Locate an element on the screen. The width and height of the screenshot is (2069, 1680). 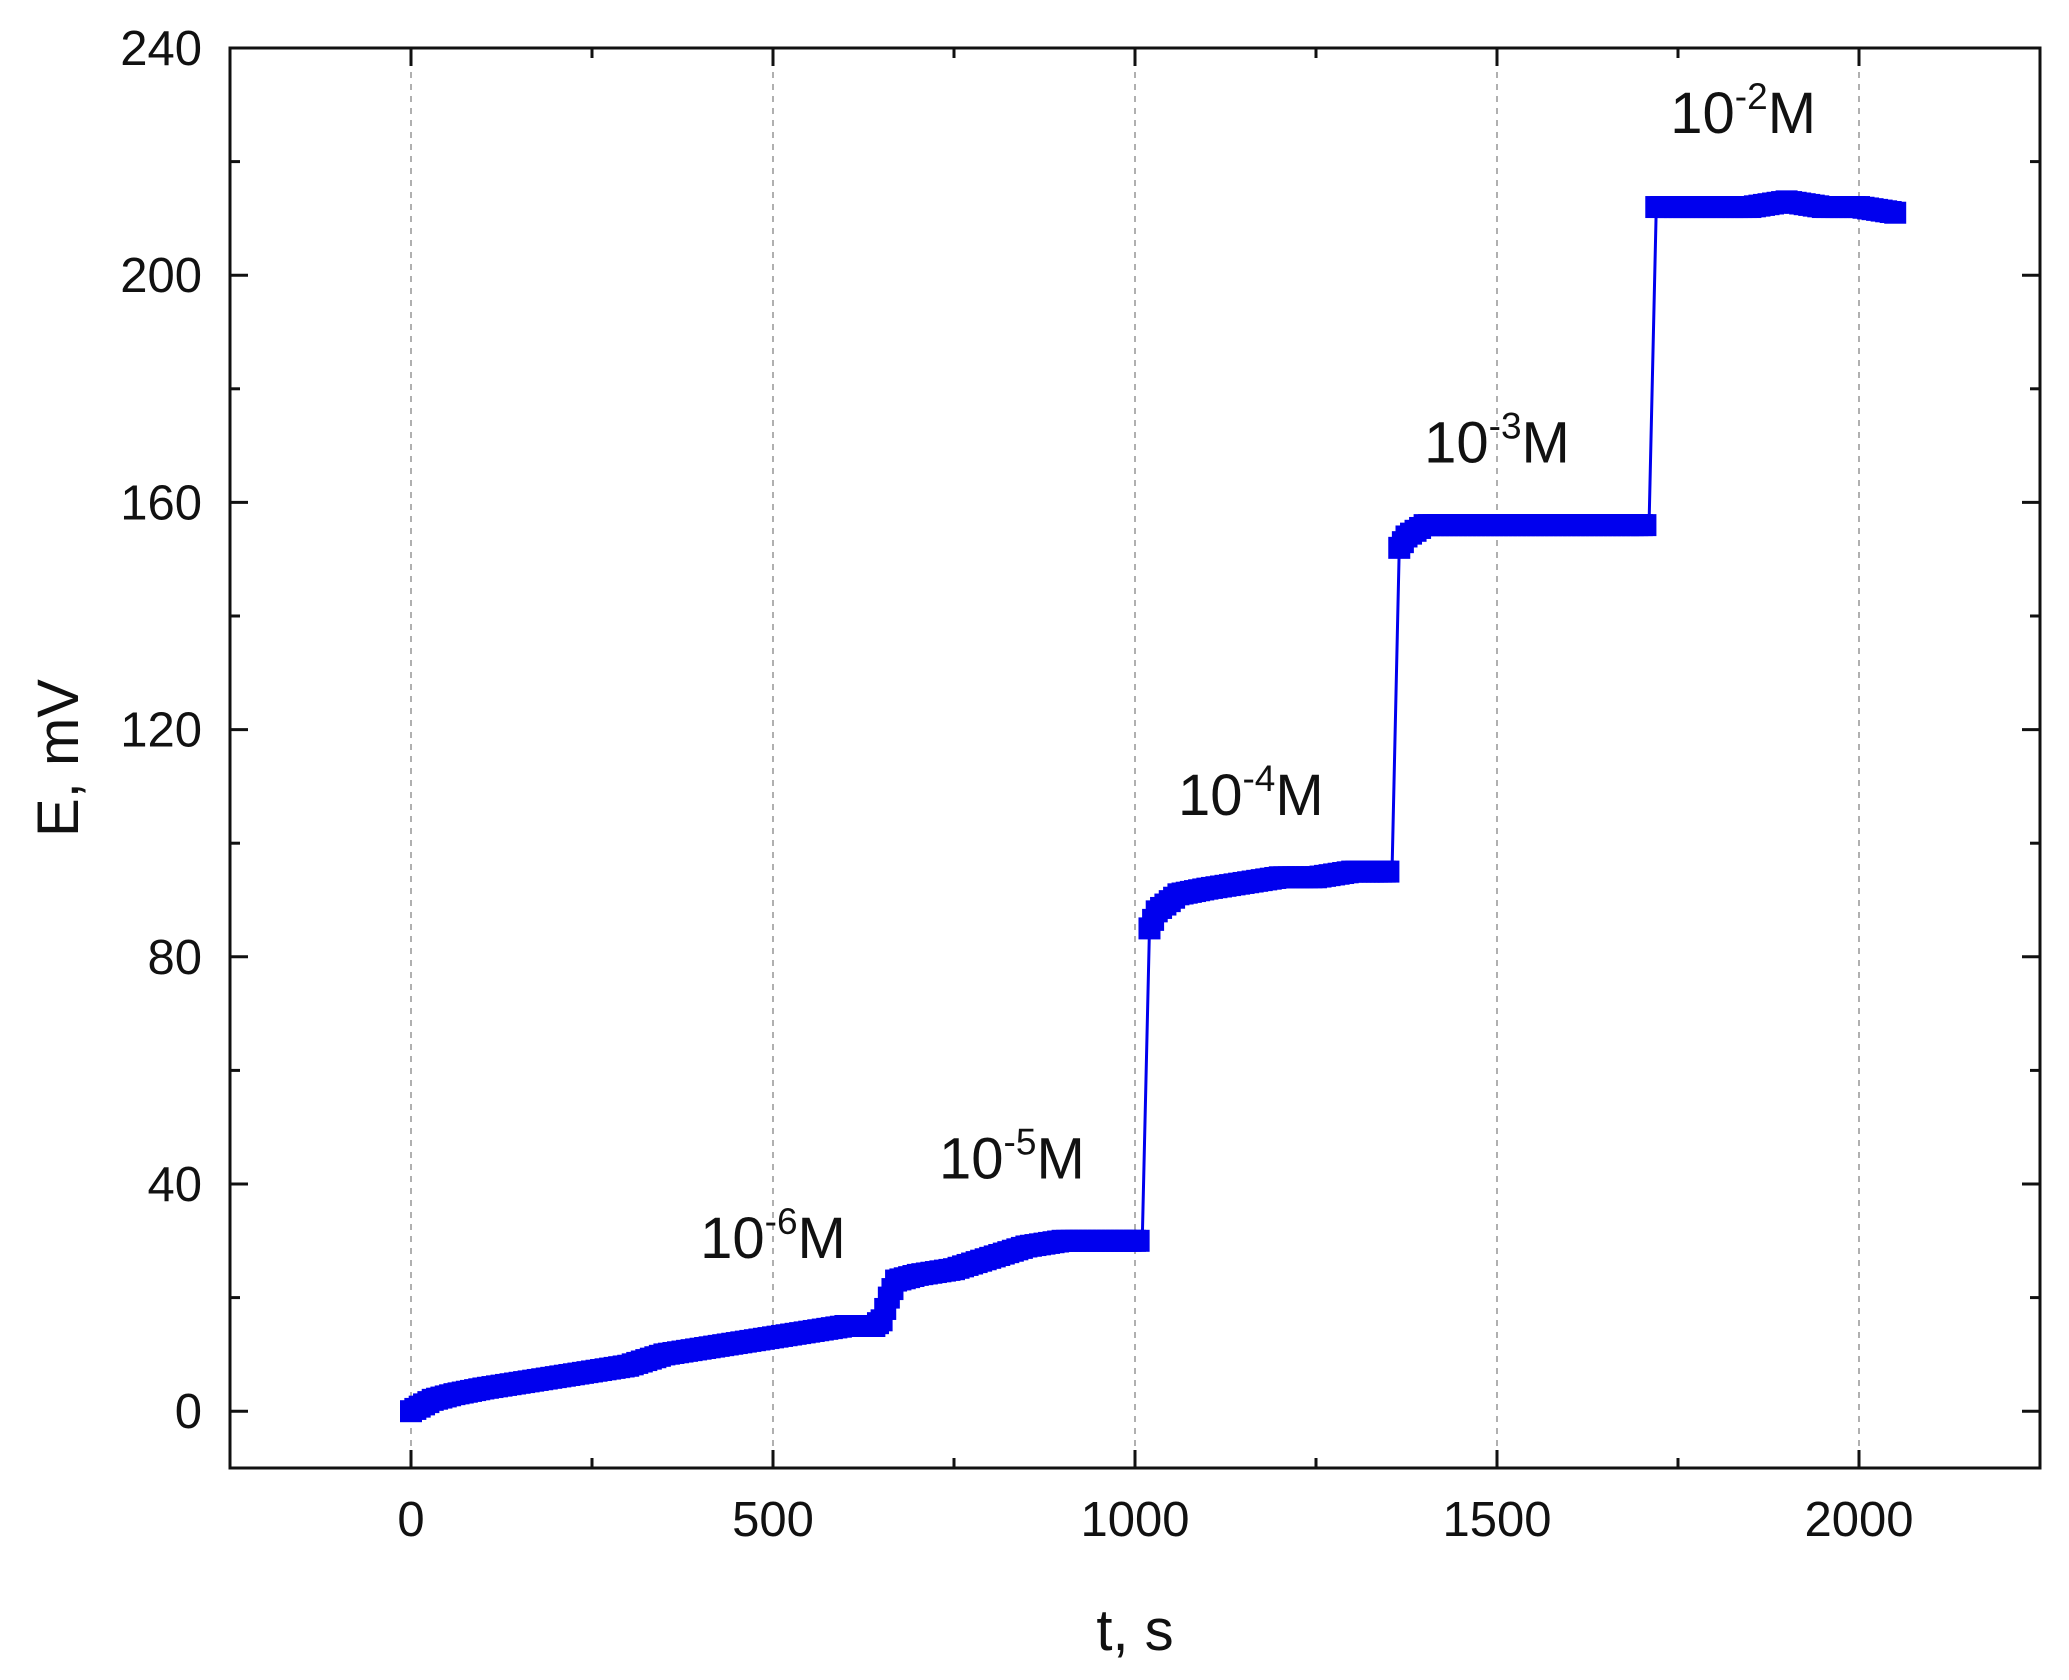
y-tick-label: 120 is located at coordinates (161, 731).